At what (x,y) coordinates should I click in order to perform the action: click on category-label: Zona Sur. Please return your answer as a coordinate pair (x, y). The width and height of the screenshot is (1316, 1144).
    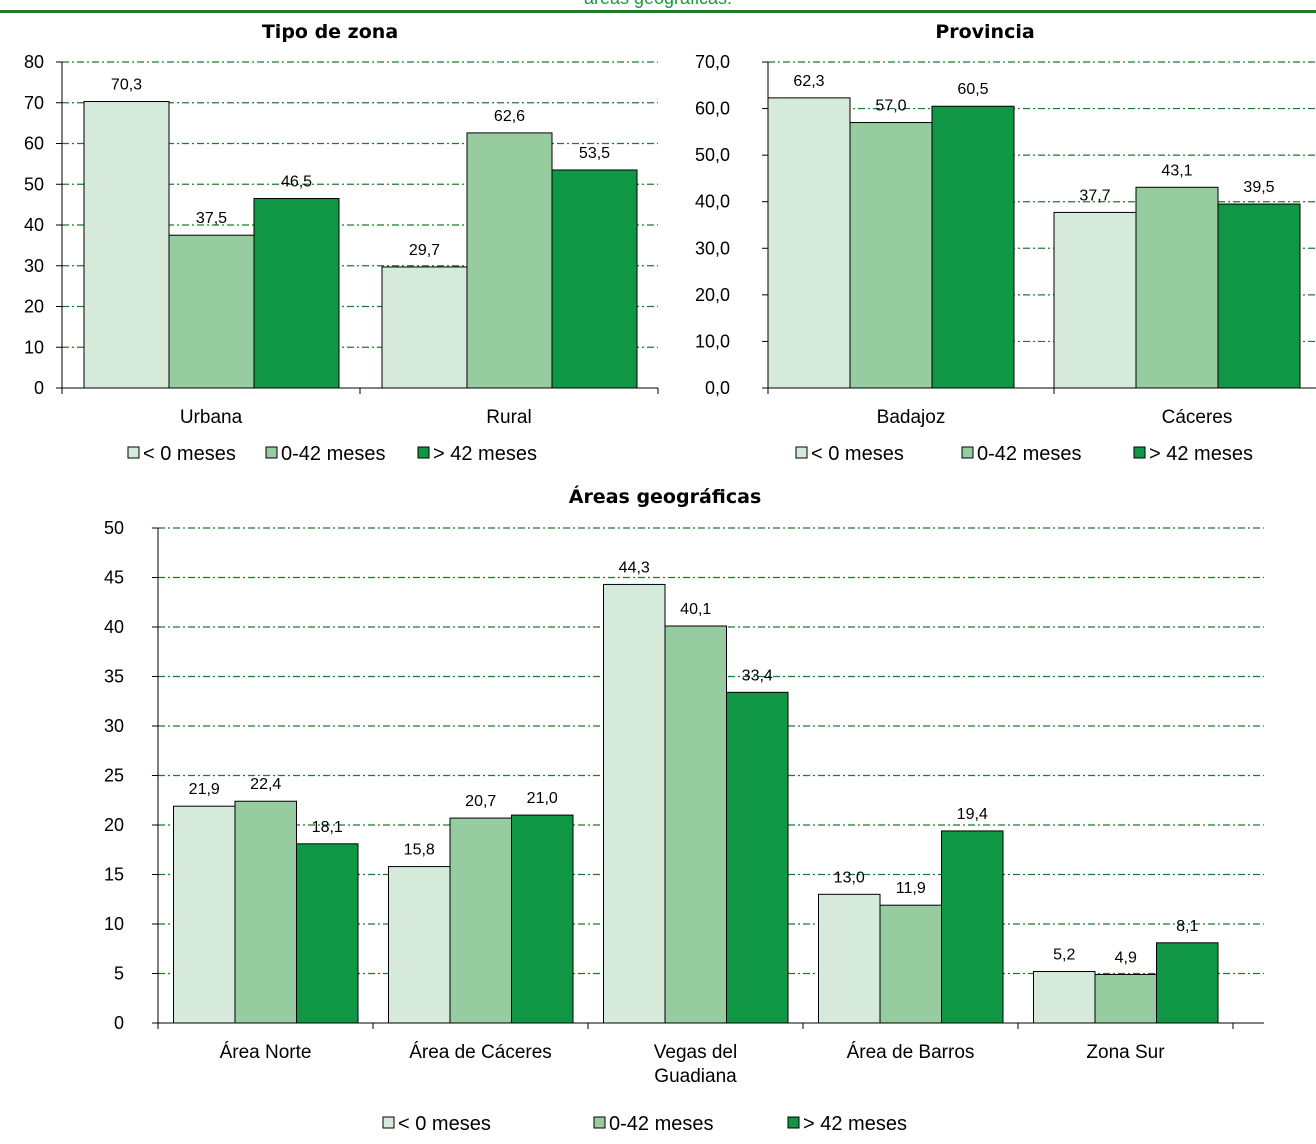
    Looking at the image, I should click on (1125, 1052).